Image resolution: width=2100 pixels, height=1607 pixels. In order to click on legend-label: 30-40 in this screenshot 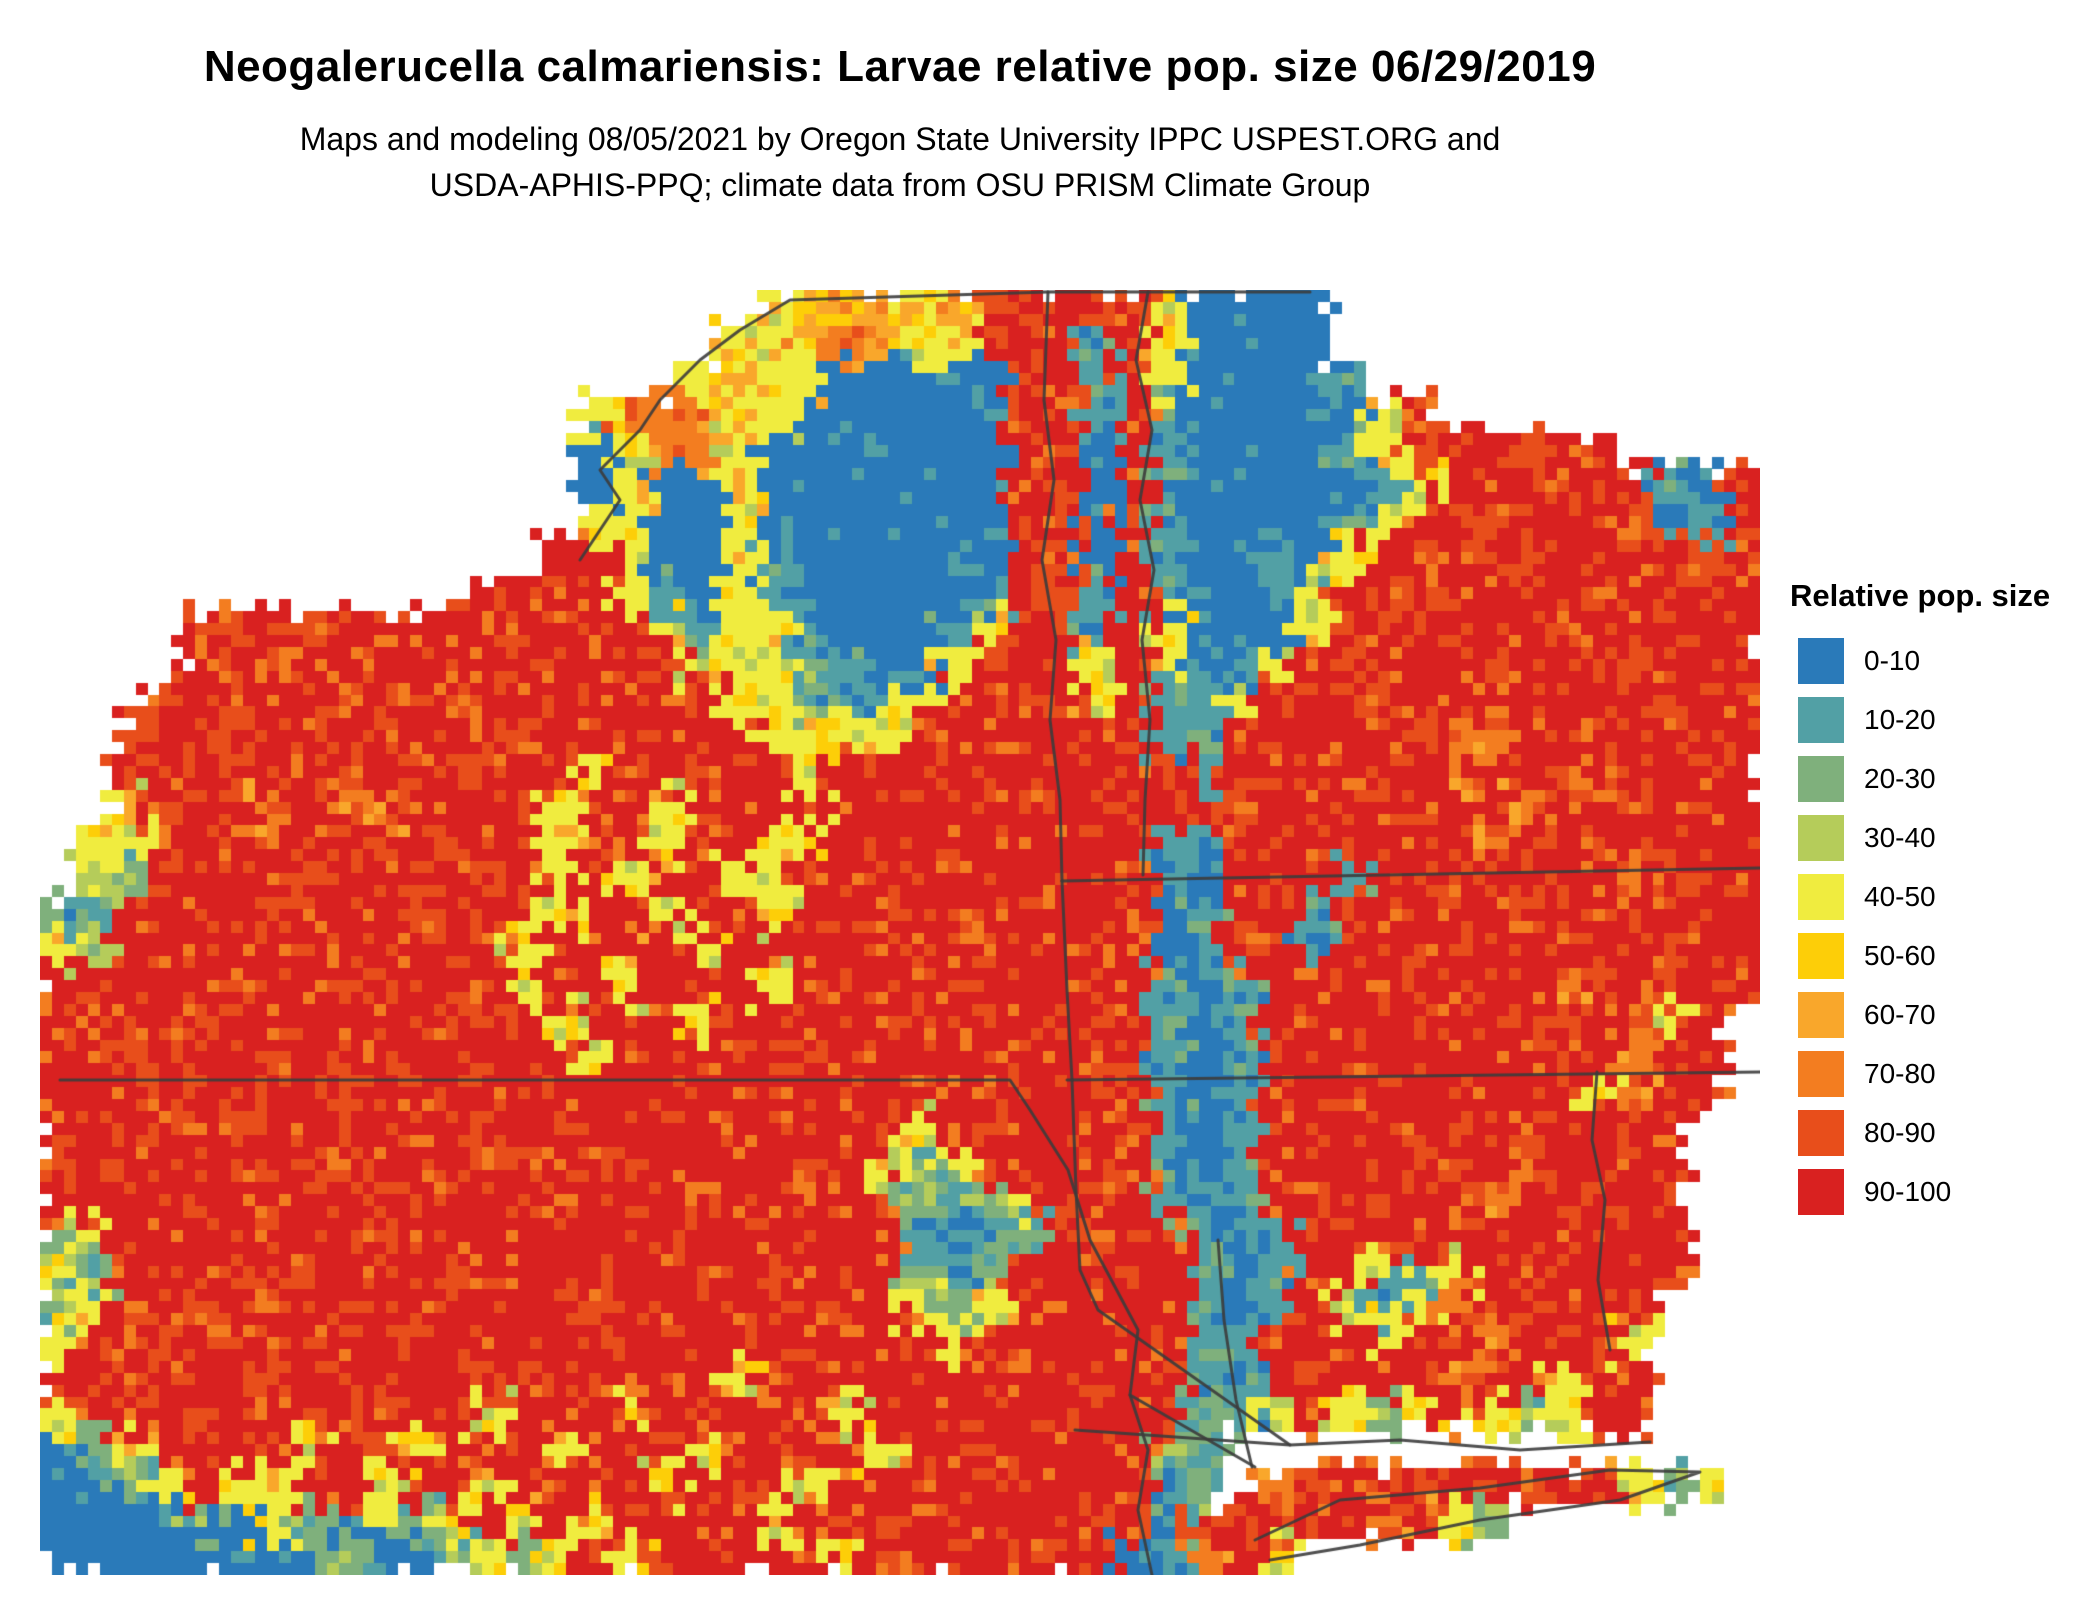, I will do `click(1900, 837)`.